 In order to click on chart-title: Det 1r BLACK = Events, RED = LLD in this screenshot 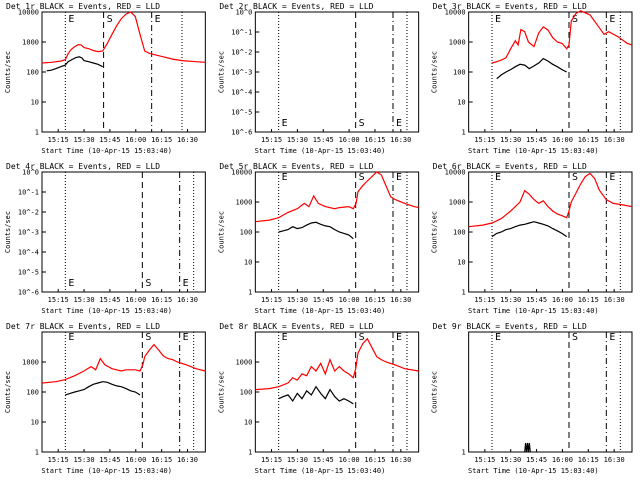, I will do `click(83, 6)`.